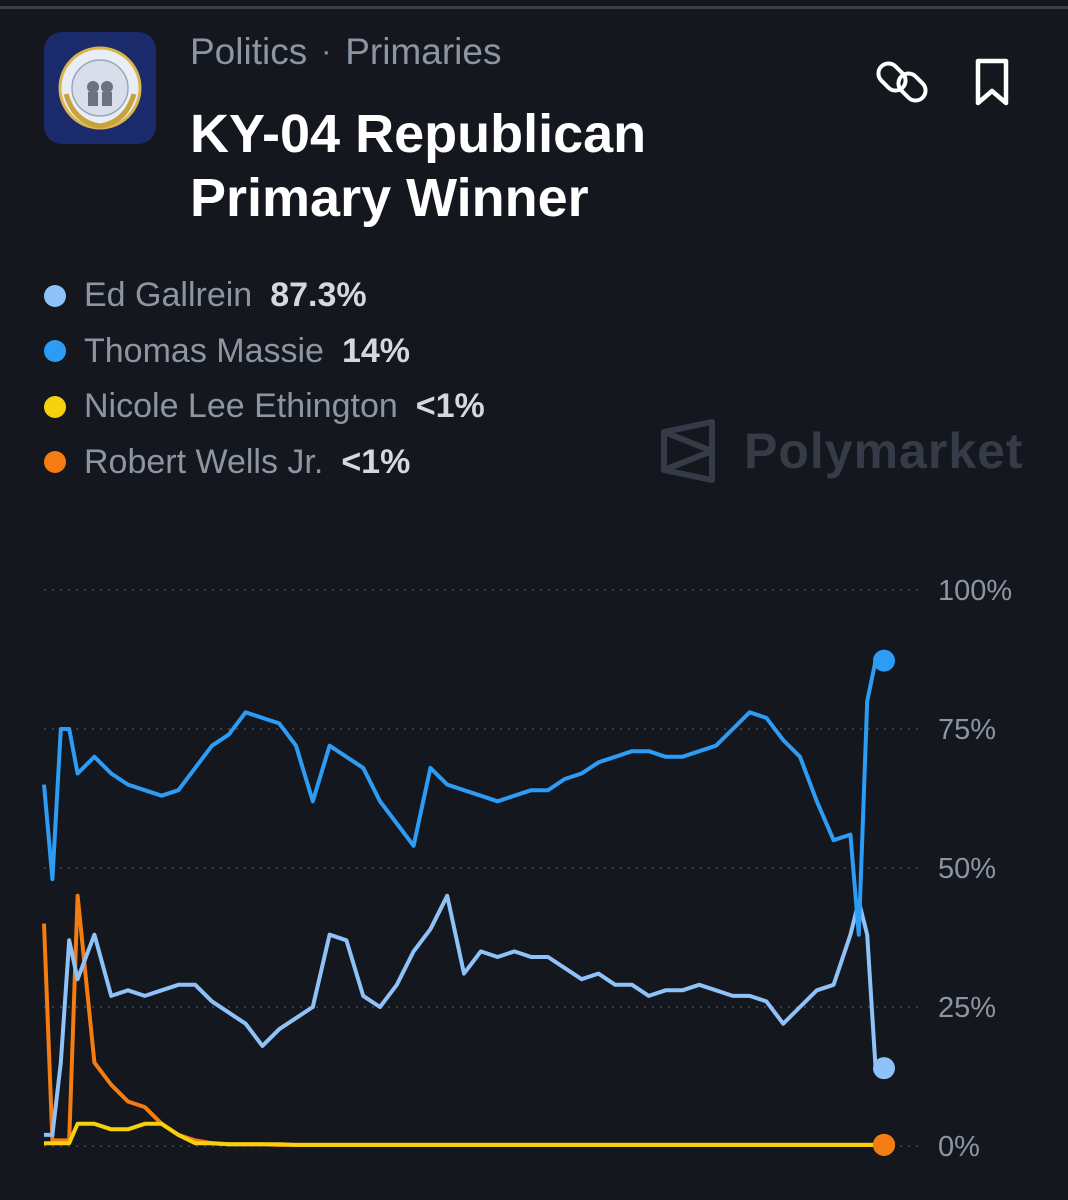 The width and height of the screenshot is (1068, 1200). I want to click on bookmark-icon, so click(992, 82).